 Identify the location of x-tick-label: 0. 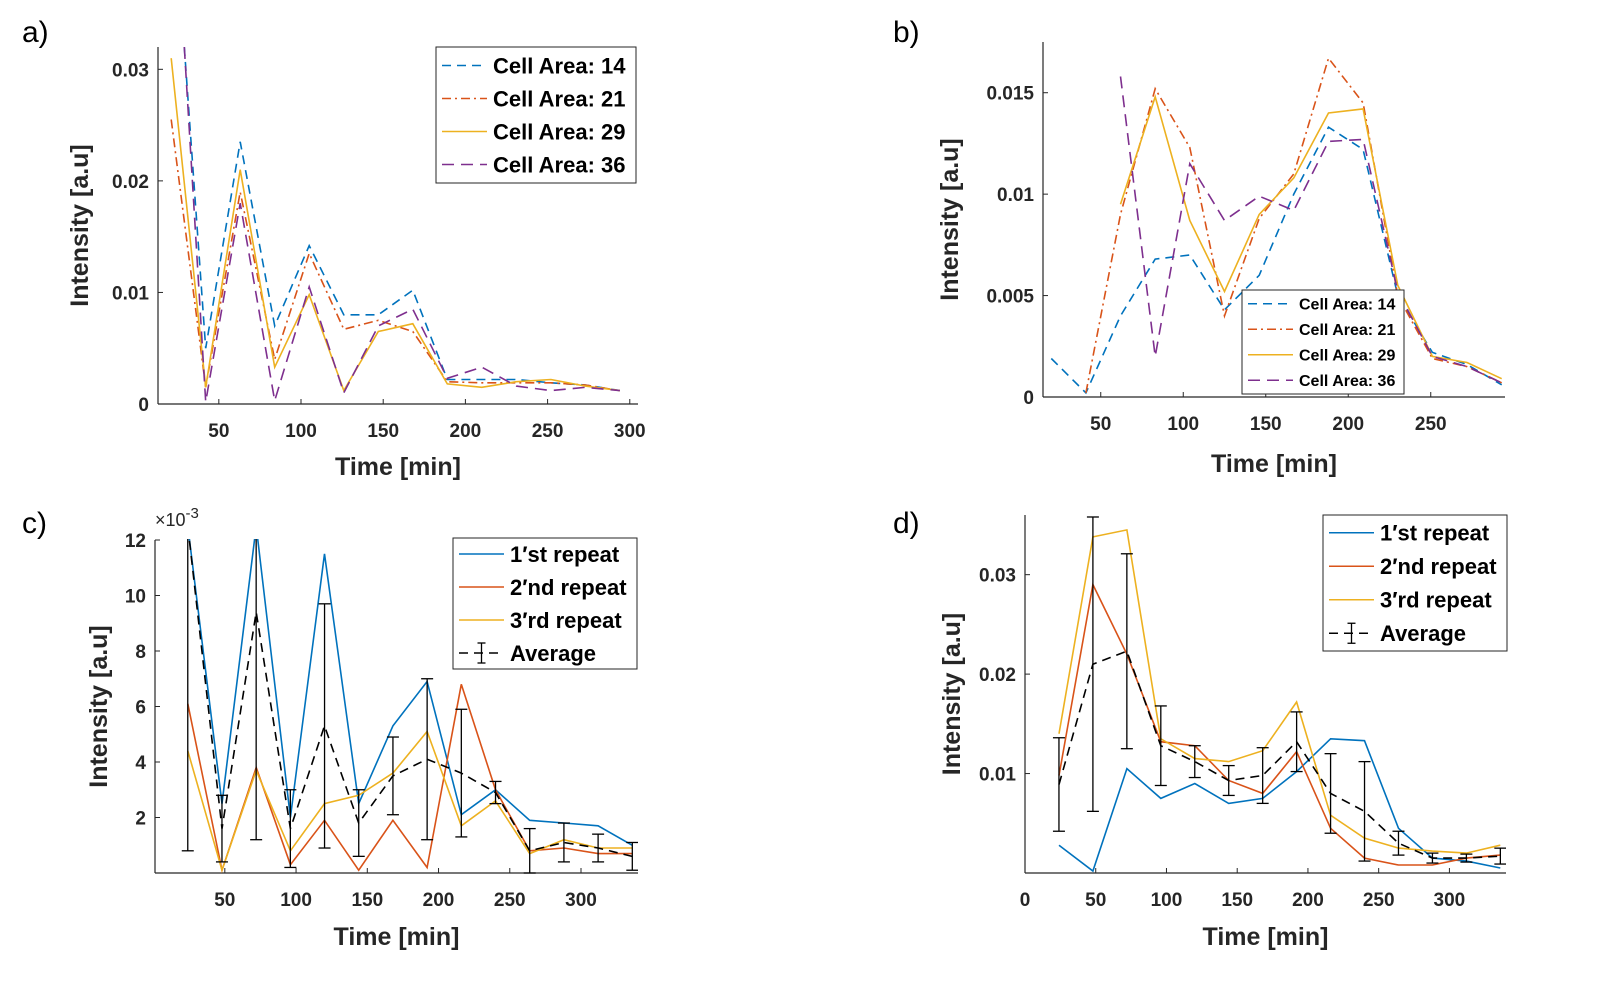
(1025, 900).